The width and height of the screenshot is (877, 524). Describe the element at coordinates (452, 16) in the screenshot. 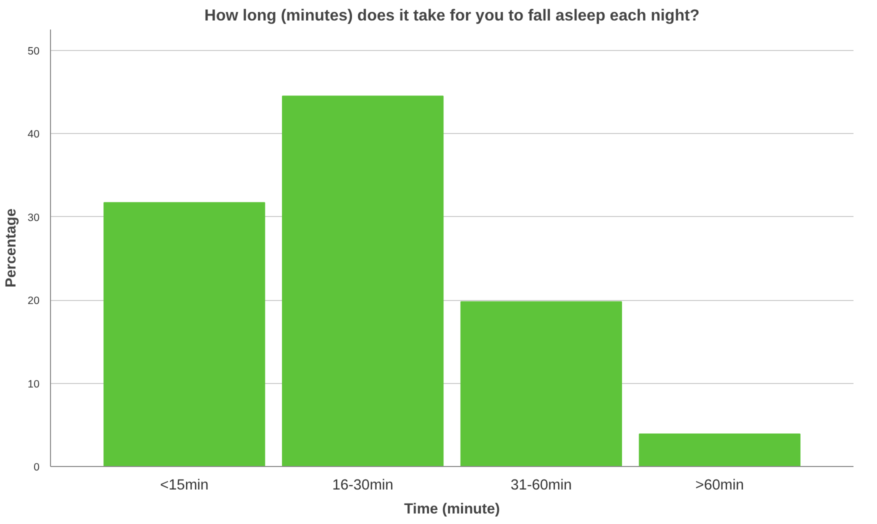

I see `chart-title: How long (minutes) does it take for you to fall asleep each night?` at that location.